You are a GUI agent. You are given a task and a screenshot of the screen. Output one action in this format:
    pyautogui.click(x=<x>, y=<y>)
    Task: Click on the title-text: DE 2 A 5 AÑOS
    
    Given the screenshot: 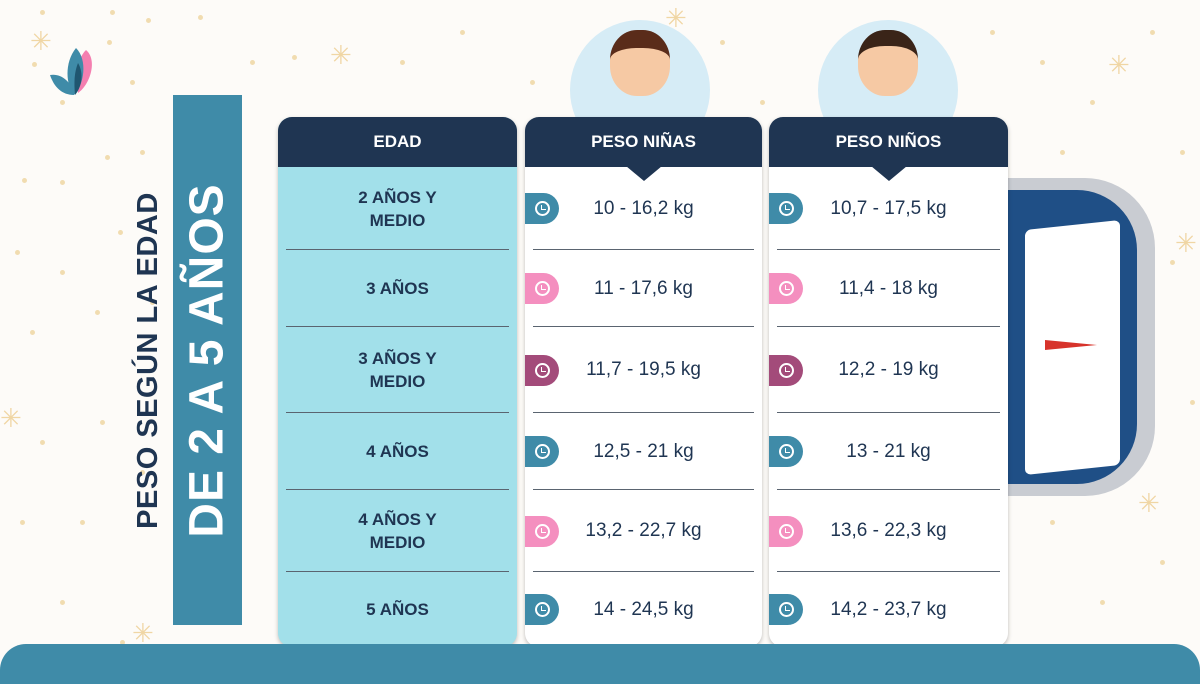 What is the action you would take?
    pyautogui.click(x=208, y=360)
    